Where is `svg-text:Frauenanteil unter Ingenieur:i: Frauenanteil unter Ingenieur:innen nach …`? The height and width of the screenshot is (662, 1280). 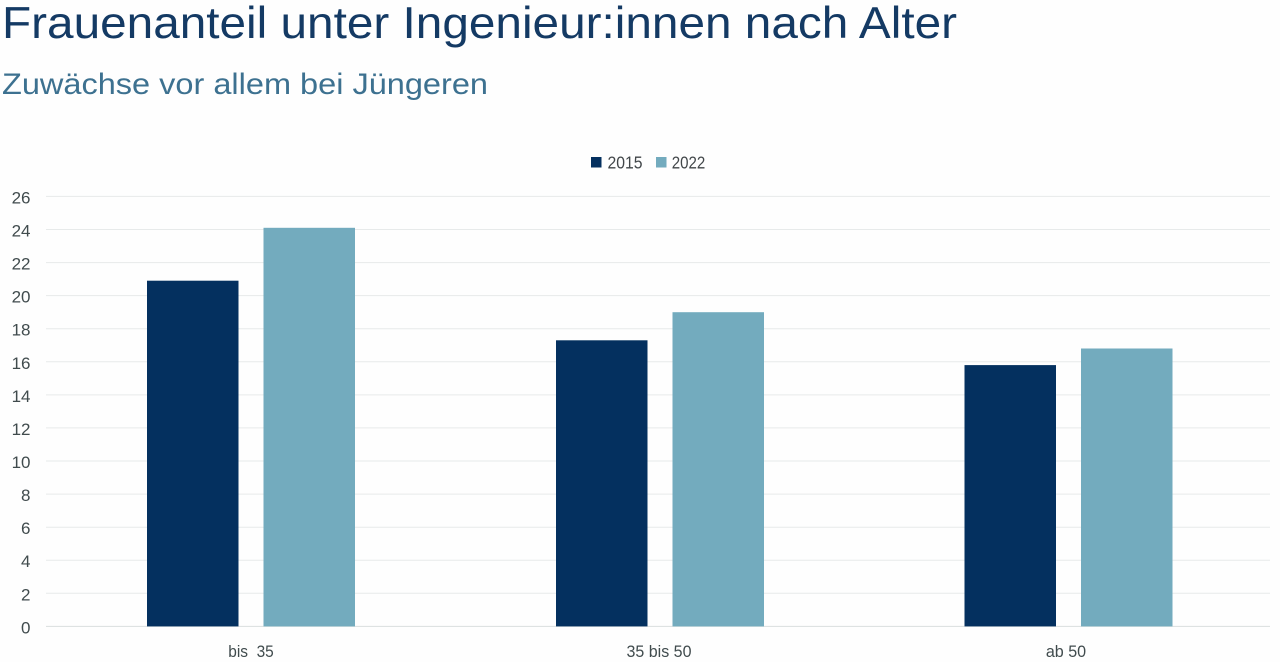 svg-text:Frauenanteil unter Ingenieur:i: Frauenanteil unter Ingenieur:innen nach … is located at coordinates (479, 24).